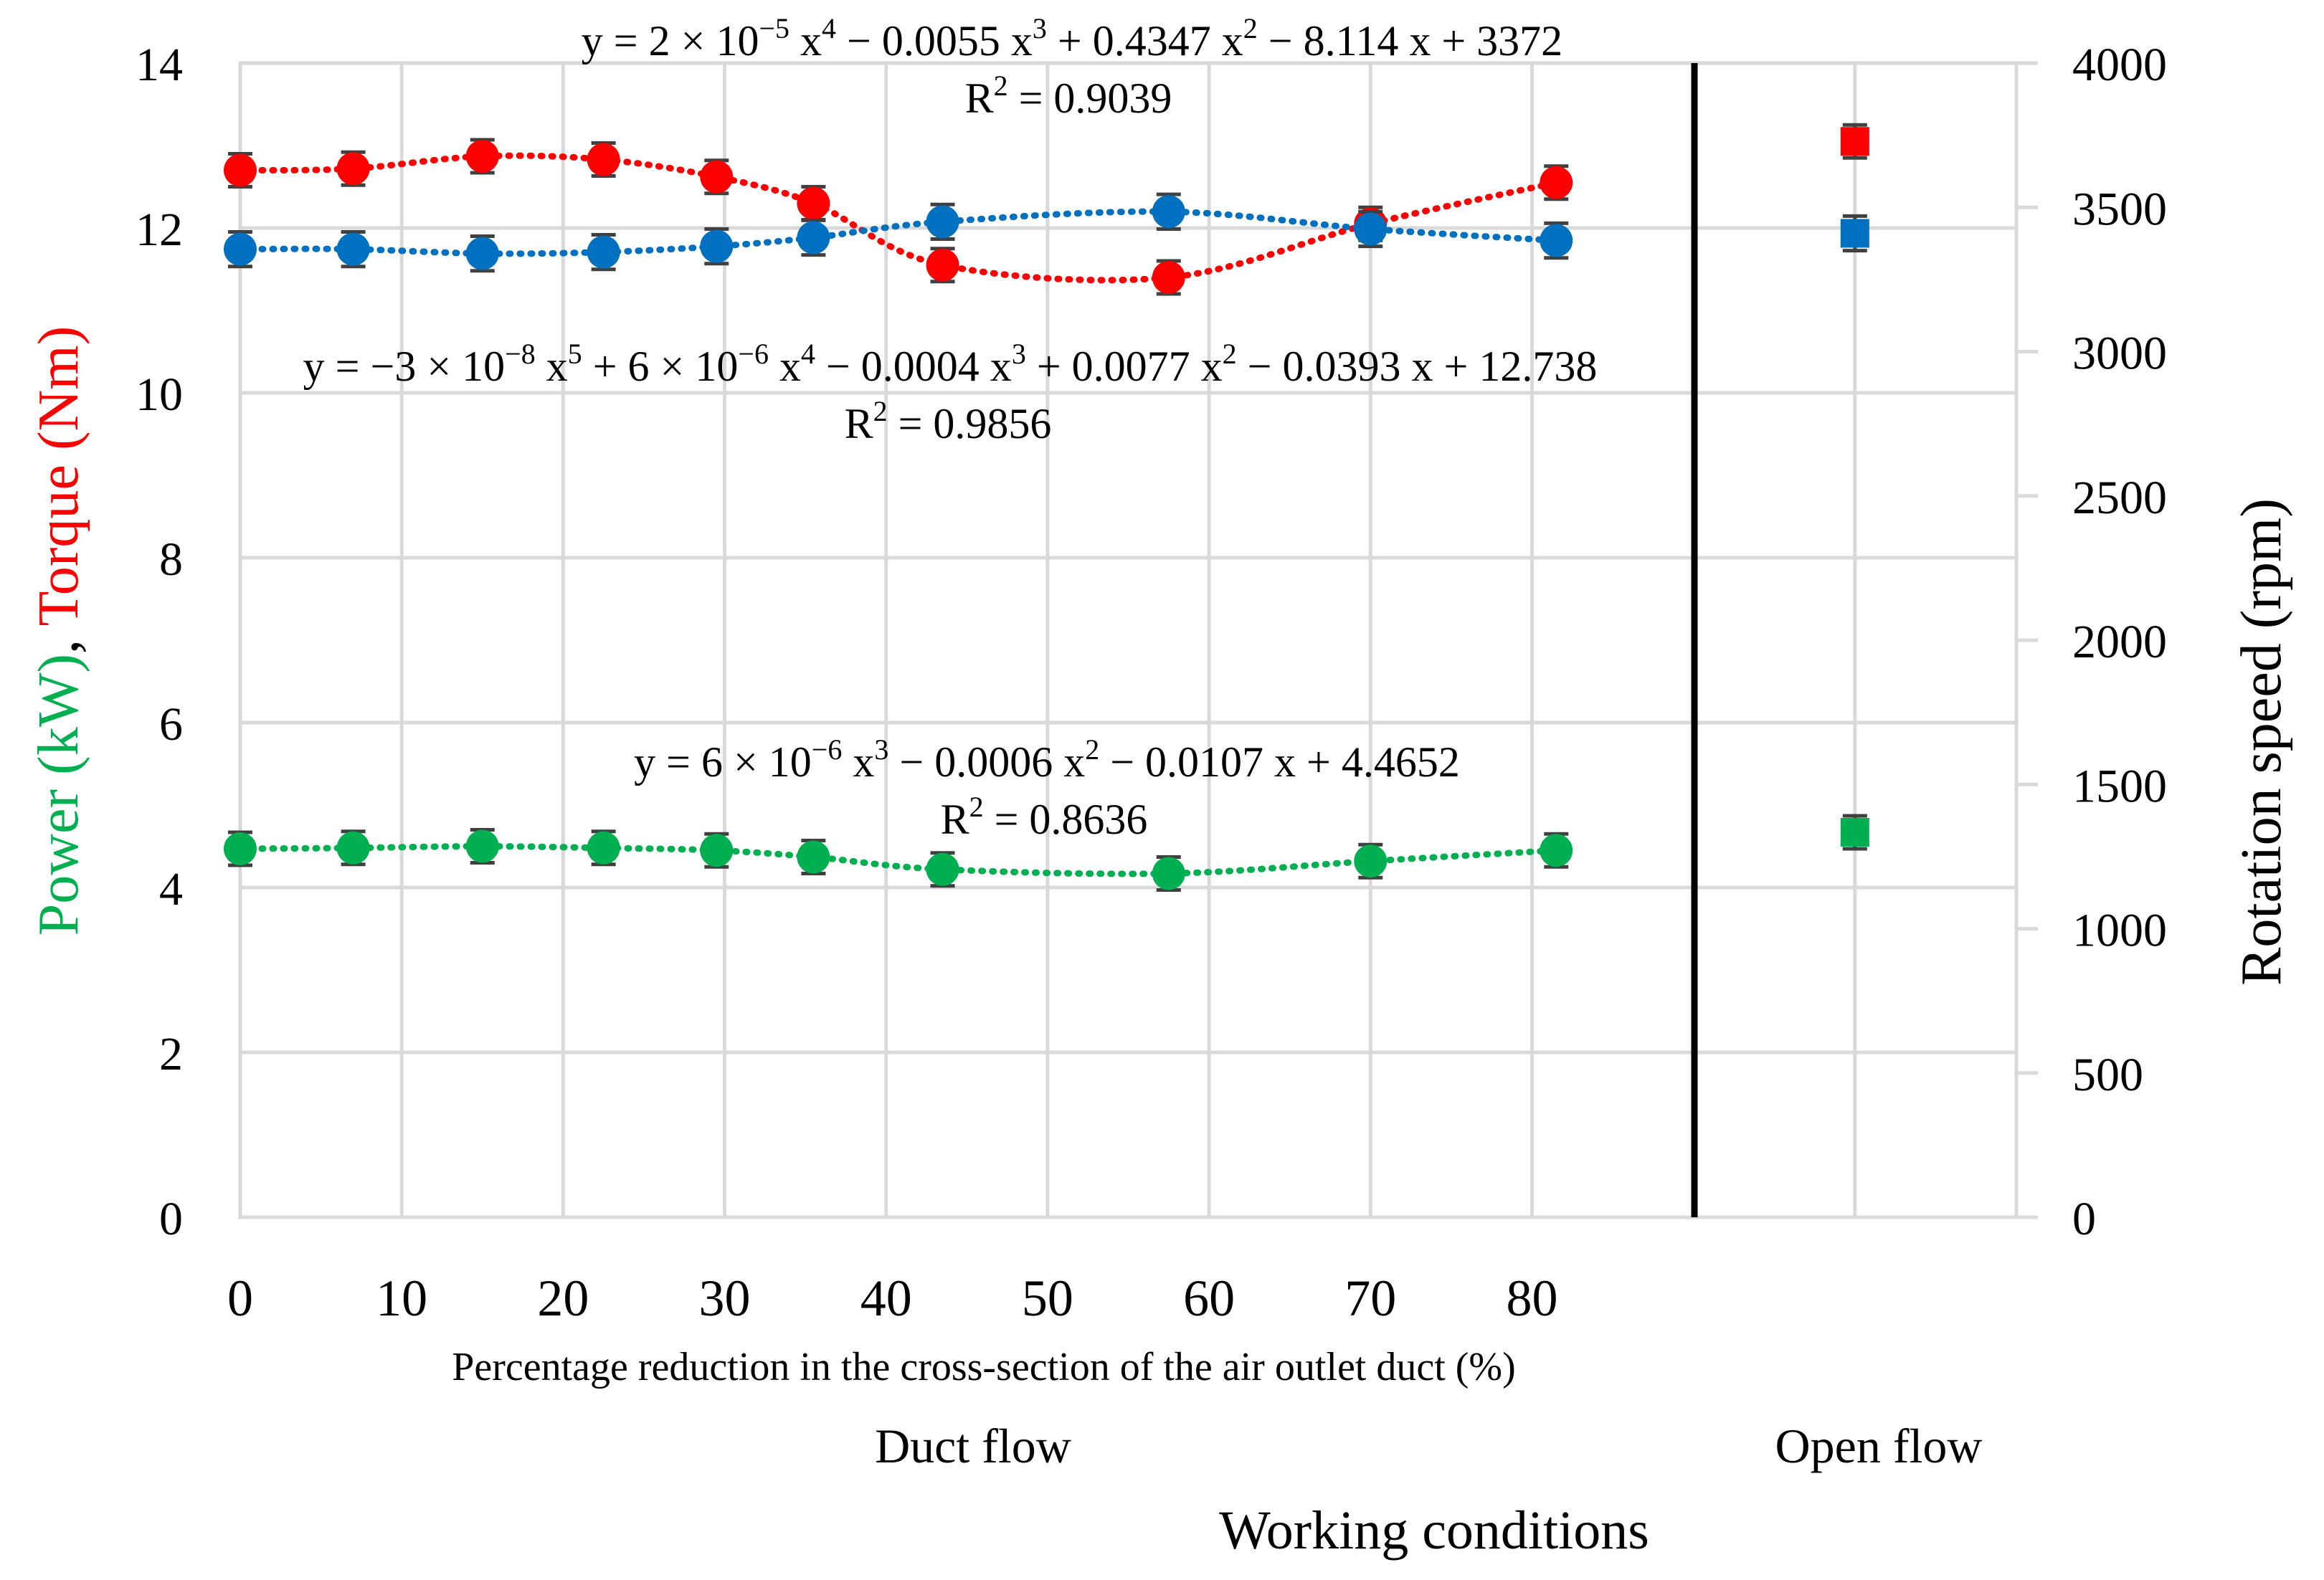 Image resolution: width=2324 pixels, height=1580 pixels. Describe the element at coordinates (725, 1298) in the screenshot. I see `x-tick-label: 30` at that location.